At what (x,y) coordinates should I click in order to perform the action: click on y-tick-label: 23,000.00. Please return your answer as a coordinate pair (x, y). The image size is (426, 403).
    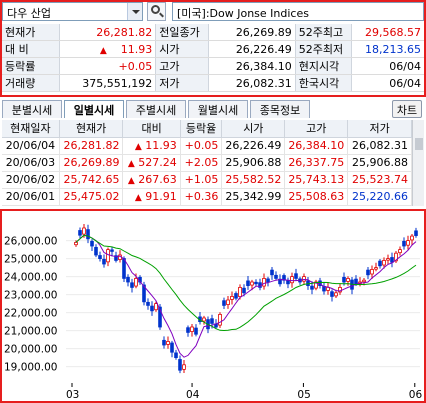
    Looking at the image, I should click on (30, 296).